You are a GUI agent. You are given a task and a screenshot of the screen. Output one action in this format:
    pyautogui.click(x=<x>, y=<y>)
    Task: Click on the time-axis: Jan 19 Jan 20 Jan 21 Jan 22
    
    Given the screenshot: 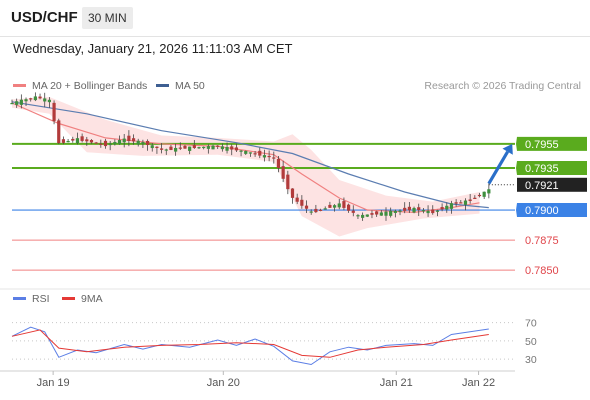 What is the action you would take?
    pyautogui.click(x=257, y=379)
    